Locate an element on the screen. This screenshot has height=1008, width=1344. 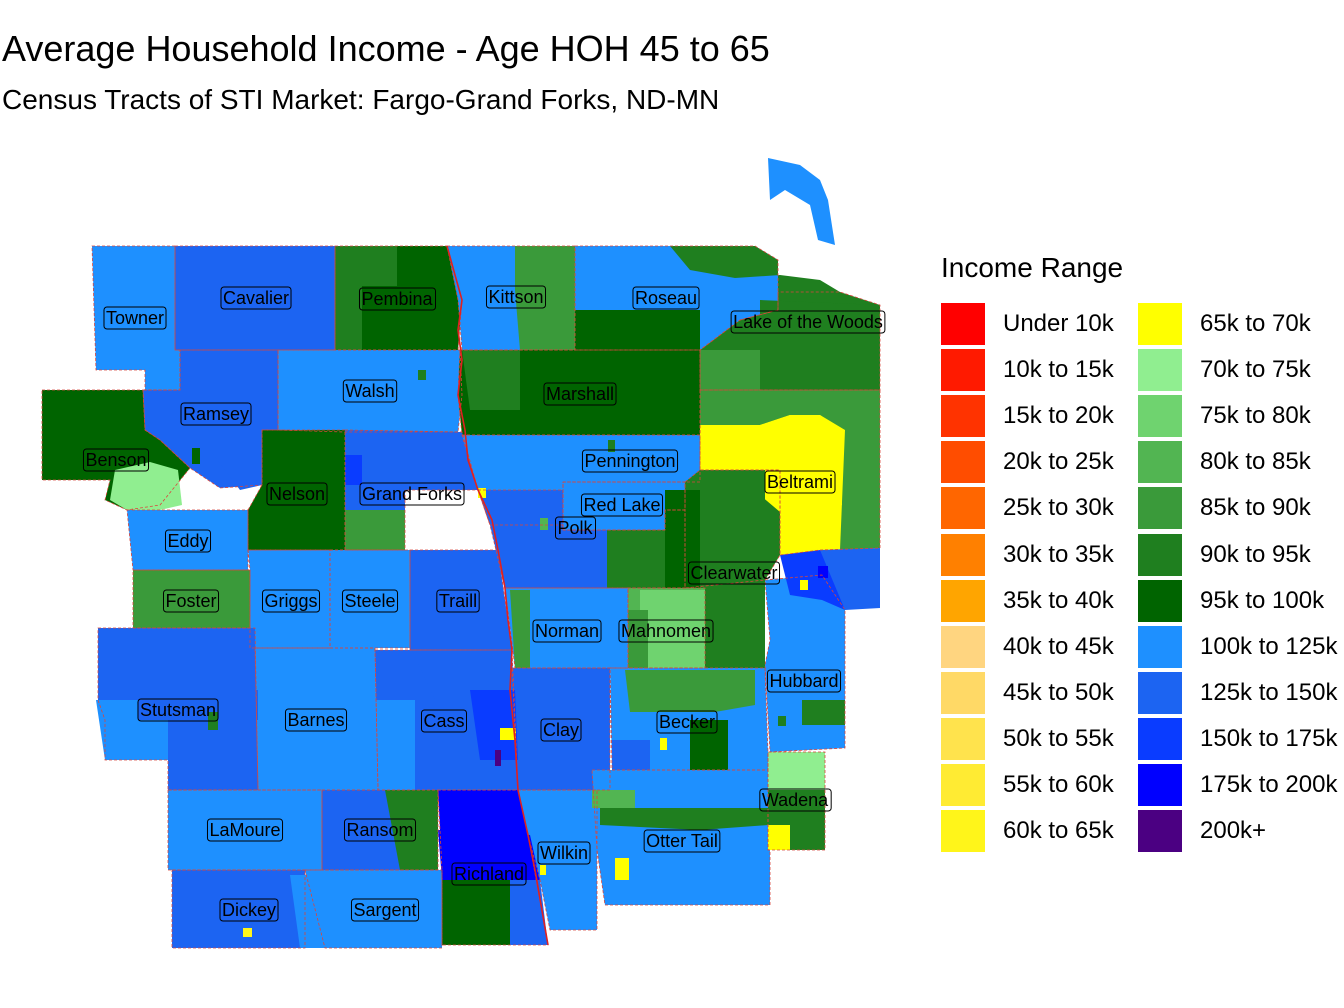
legend-label: 10k to 15k is located at coordinates (1058, 370).